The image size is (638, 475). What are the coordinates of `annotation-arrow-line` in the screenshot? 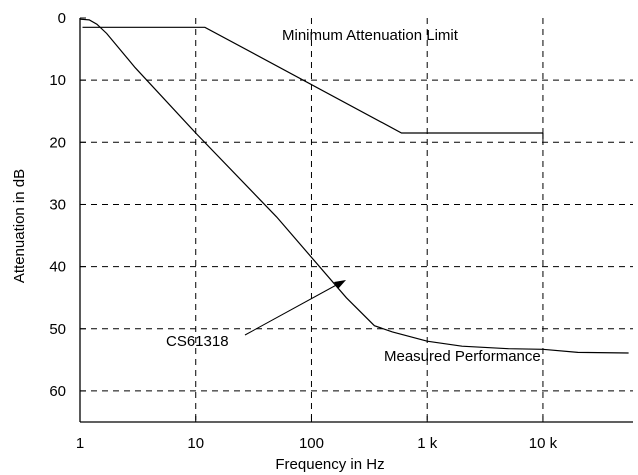 It's located at (292, 309).